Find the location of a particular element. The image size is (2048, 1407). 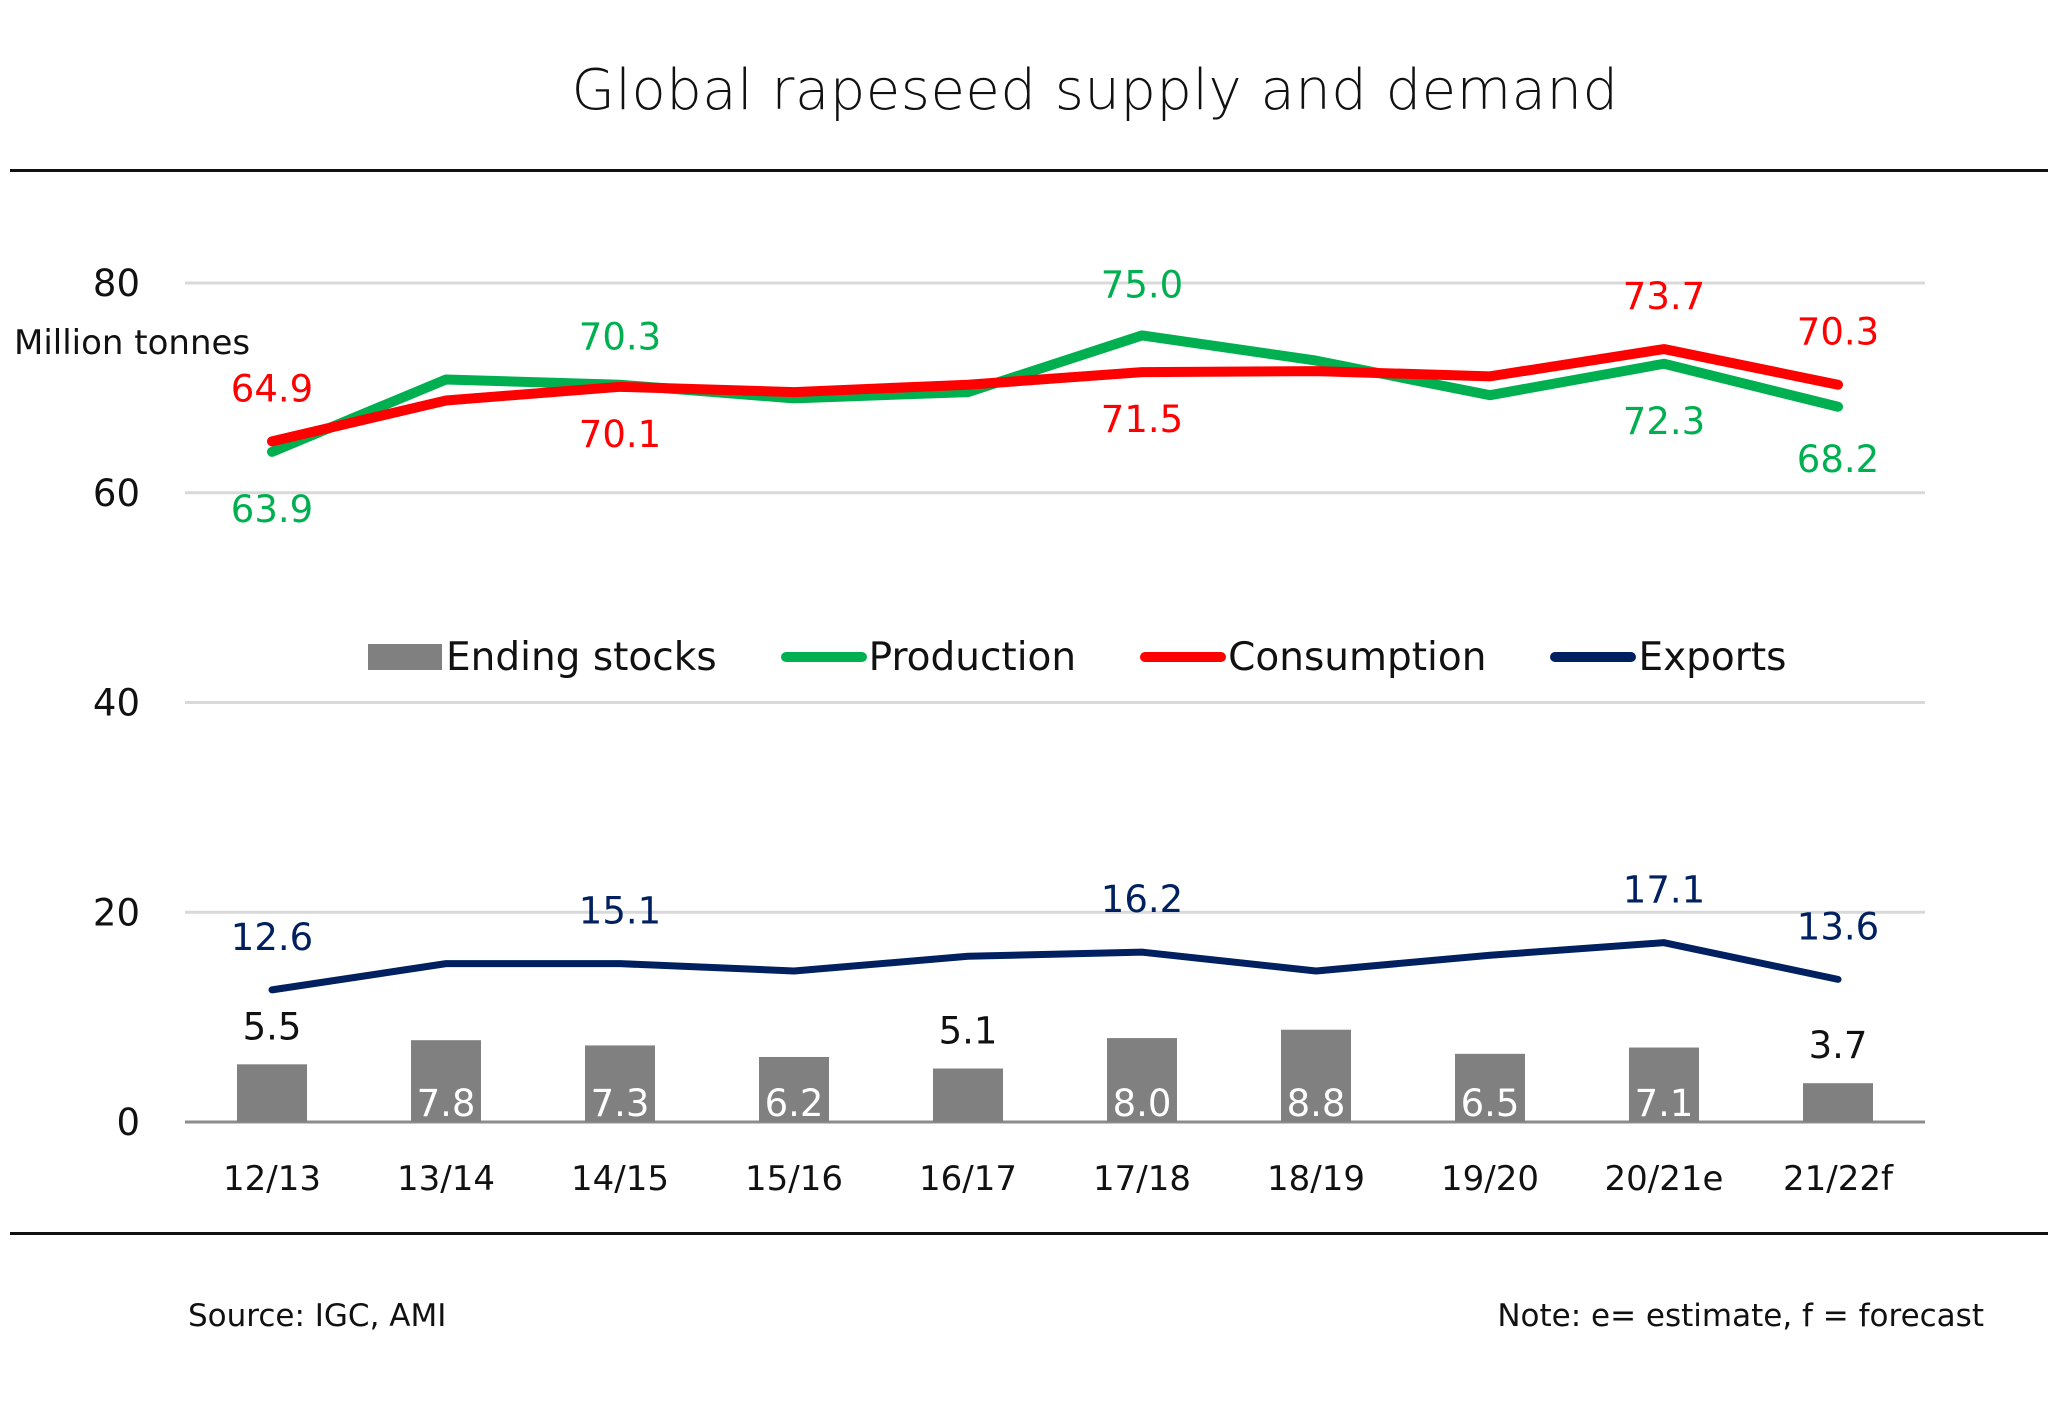

y-tick-label: 80 is located at coordinates (116, 283).